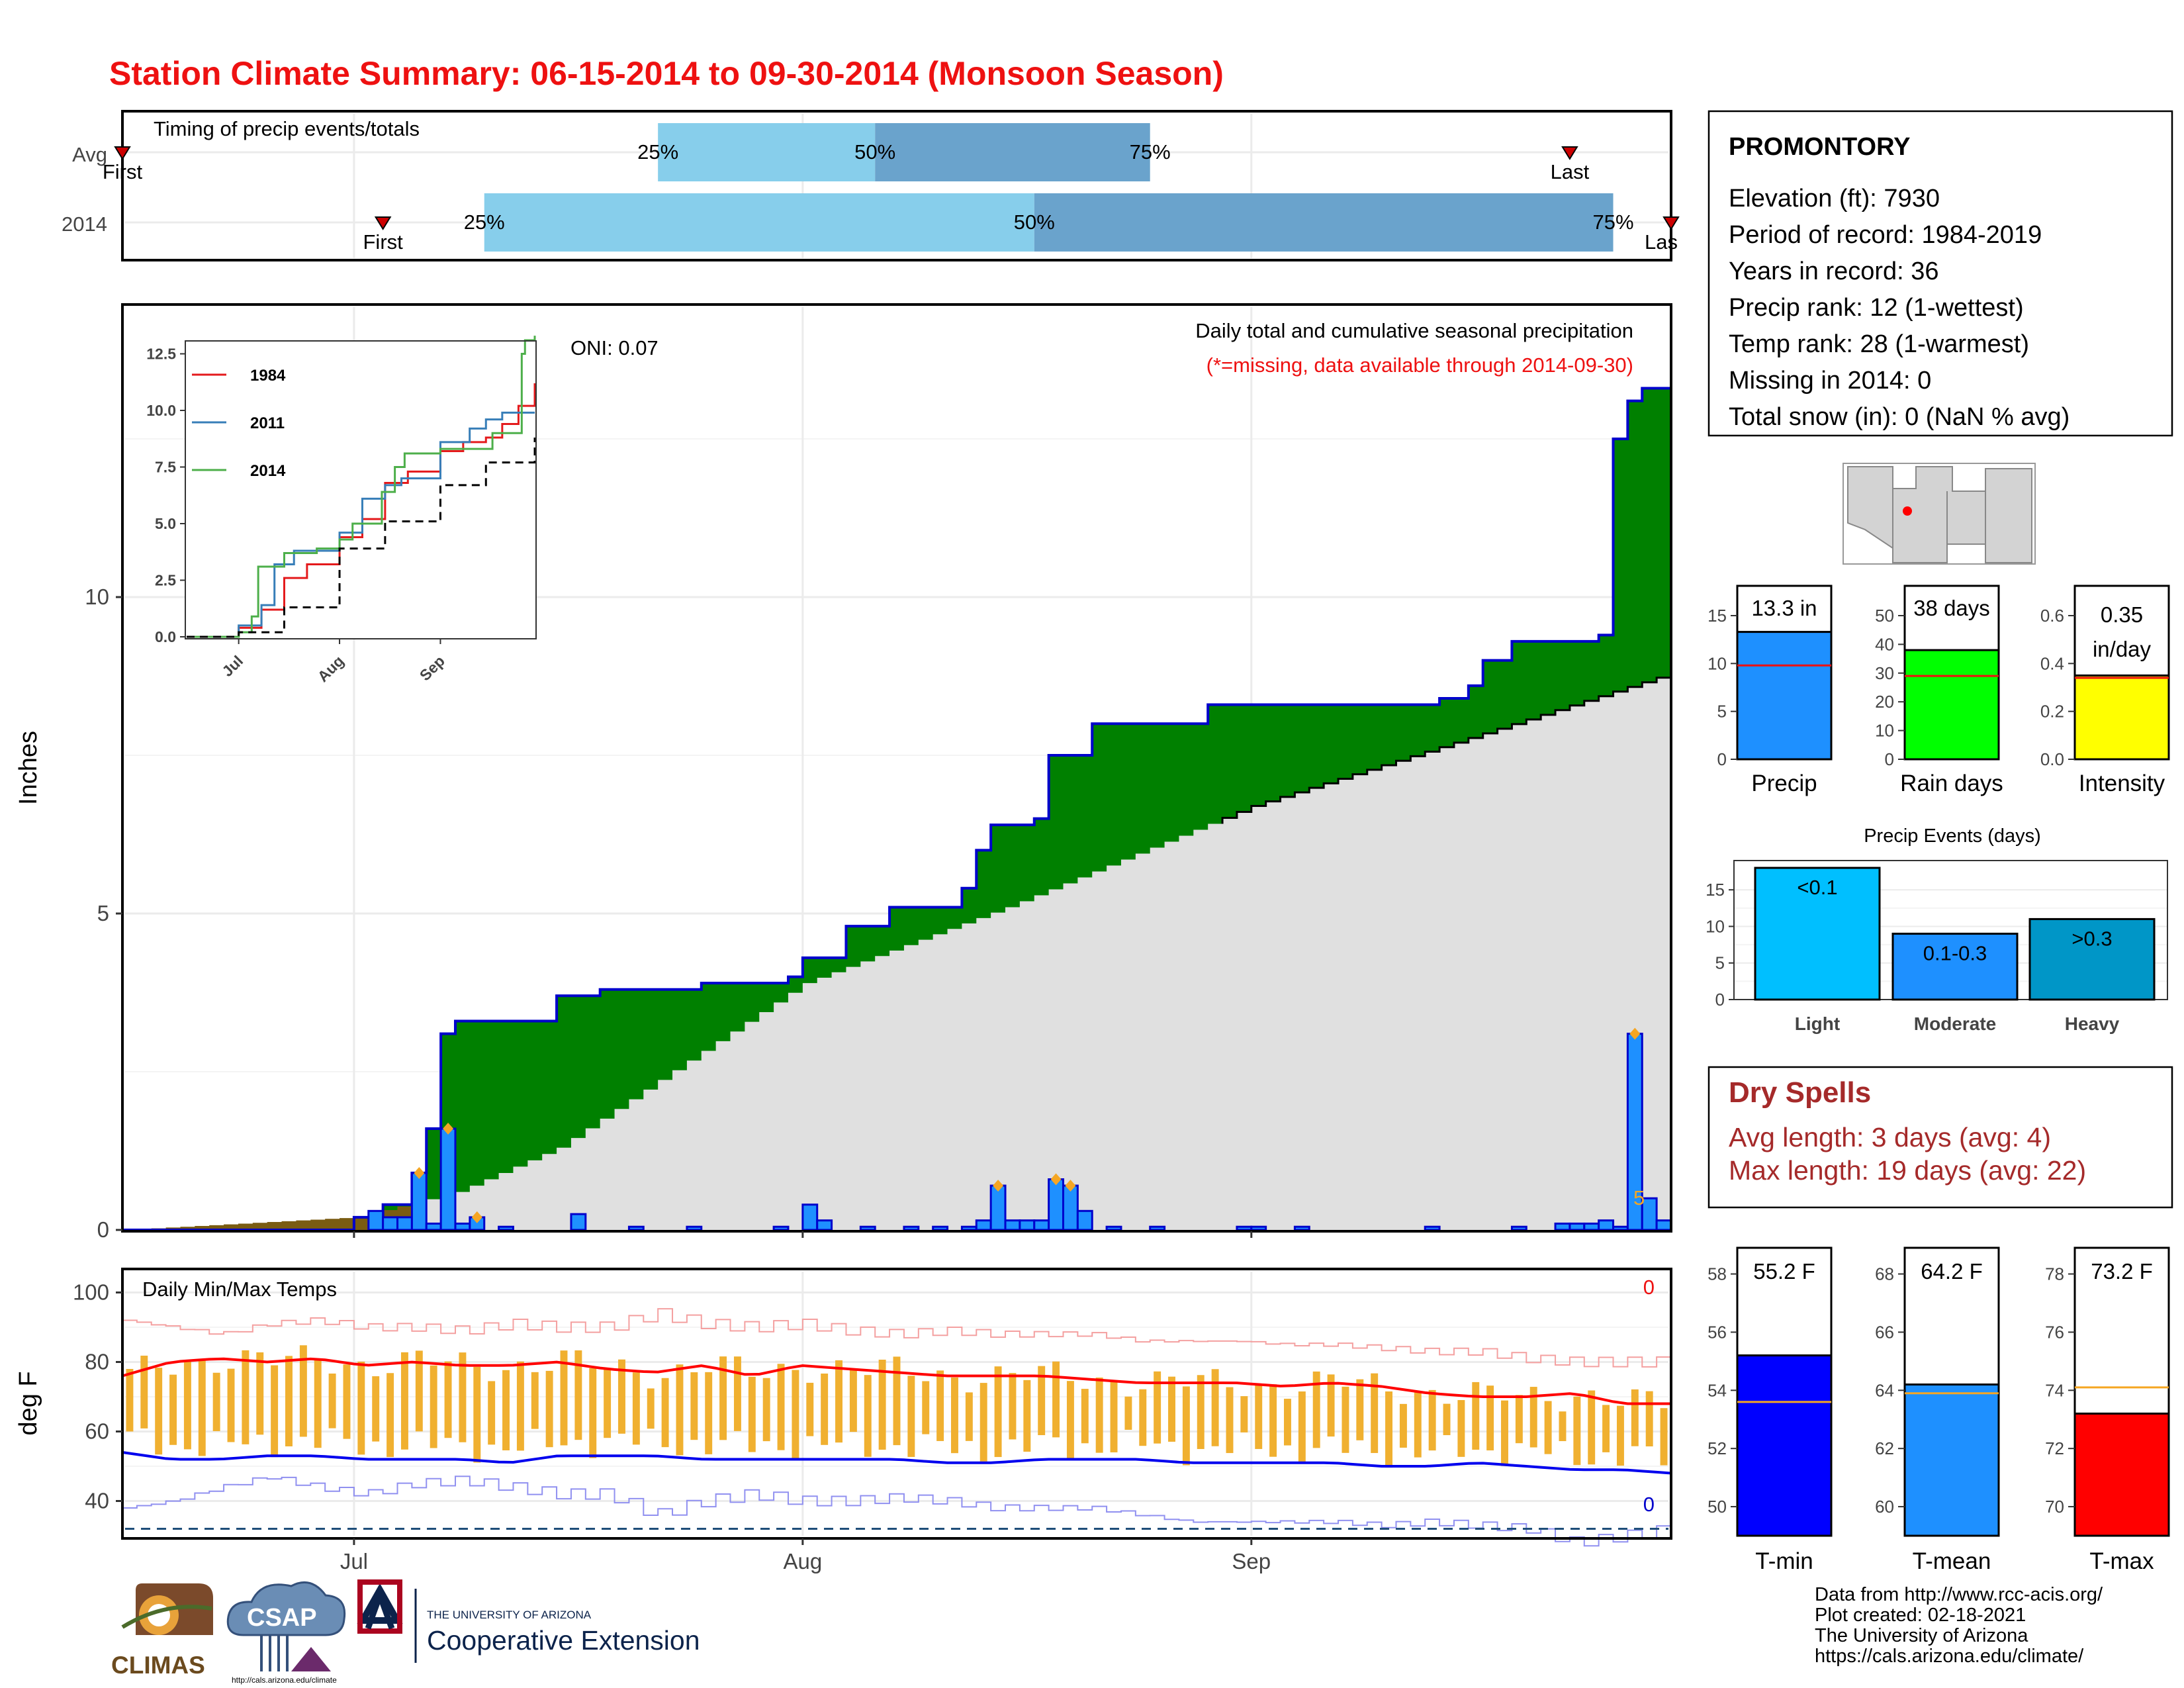 This screenshot has height=1688, width=2184. Describe the element at coordinates (1784, 608) in the screenshot. I see `stat-bar-value-label: 13.3 in` at that location.